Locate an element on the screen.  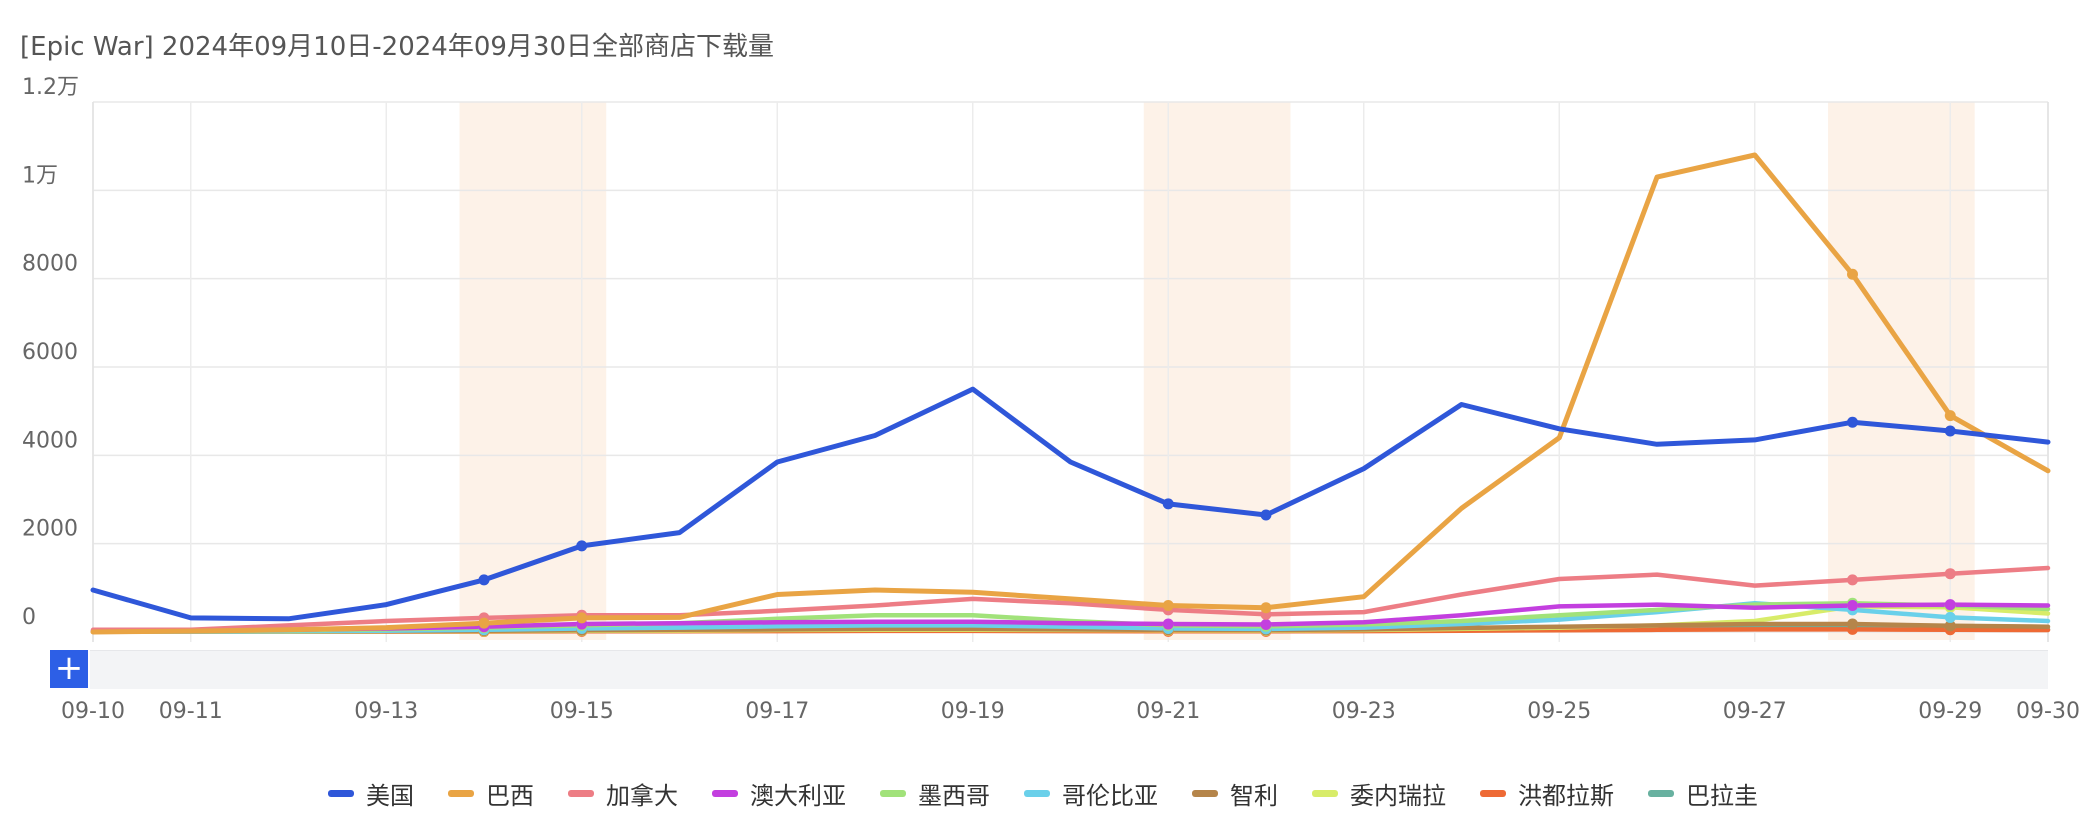
x-tick-label: 09-27 is located at coordinates (1755, 711).